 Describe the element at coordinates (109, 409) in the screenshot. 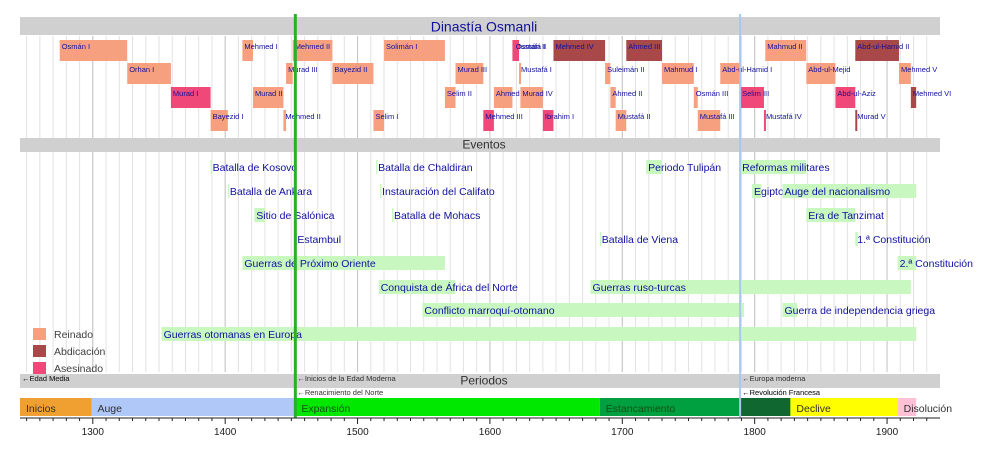

I see `period-label: Auge` at that location.